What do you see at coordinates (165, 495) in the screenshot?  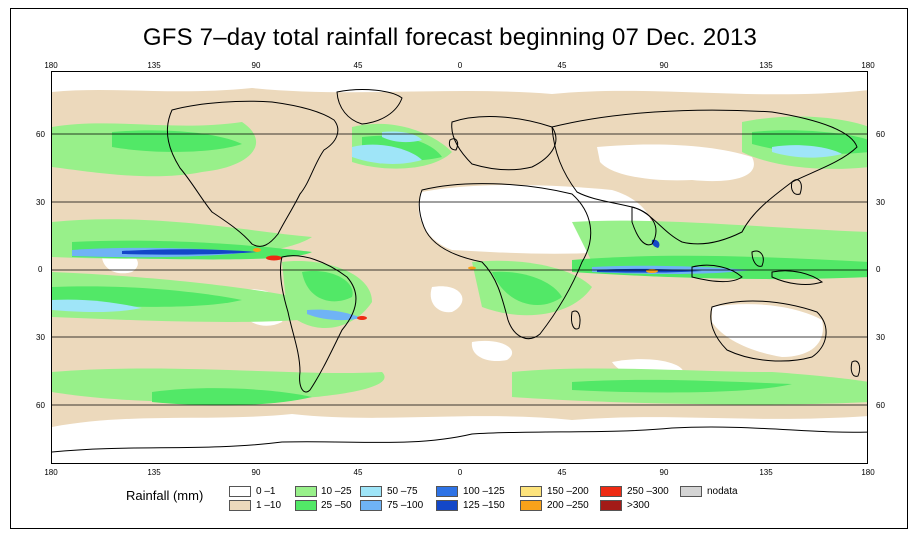 I see `legend-title: Rainfall (mm)` at bounding box center [165, 495].